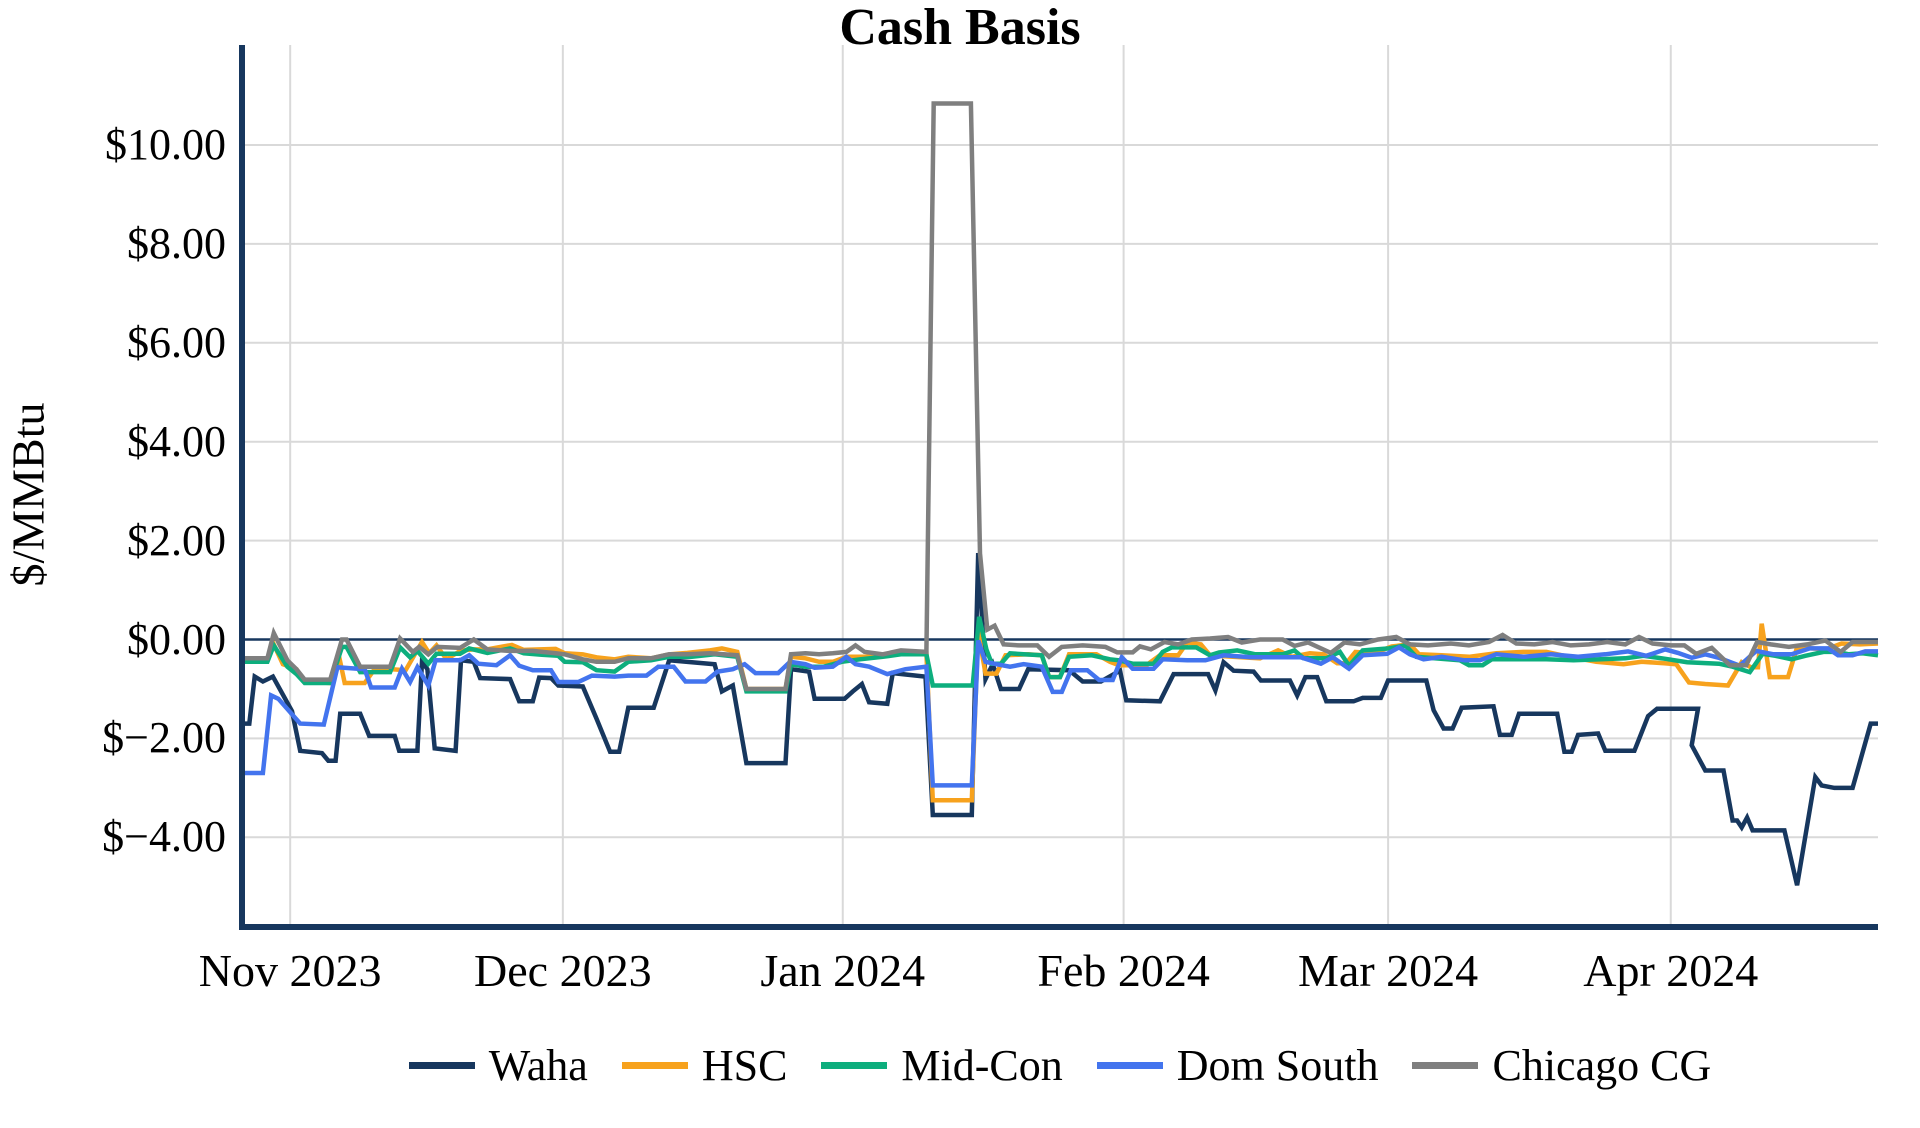 The image size is (1920, 1128). What do you see at coordinates (290, 970) in the screenshot?
I see `x-tick-label: Nov 2023` at bounding box center [290, 970].